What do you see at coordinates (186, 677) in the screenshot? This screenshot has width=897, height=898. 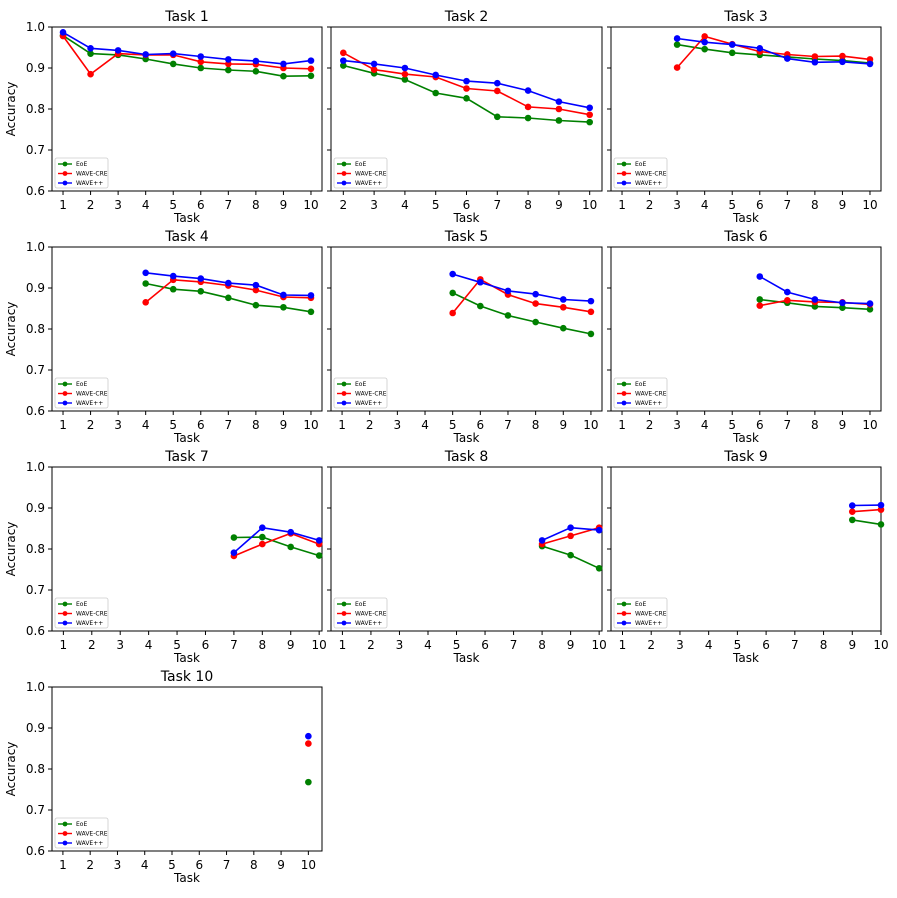 I see `chart-title: Task 10` at bounding box center [186, 677].